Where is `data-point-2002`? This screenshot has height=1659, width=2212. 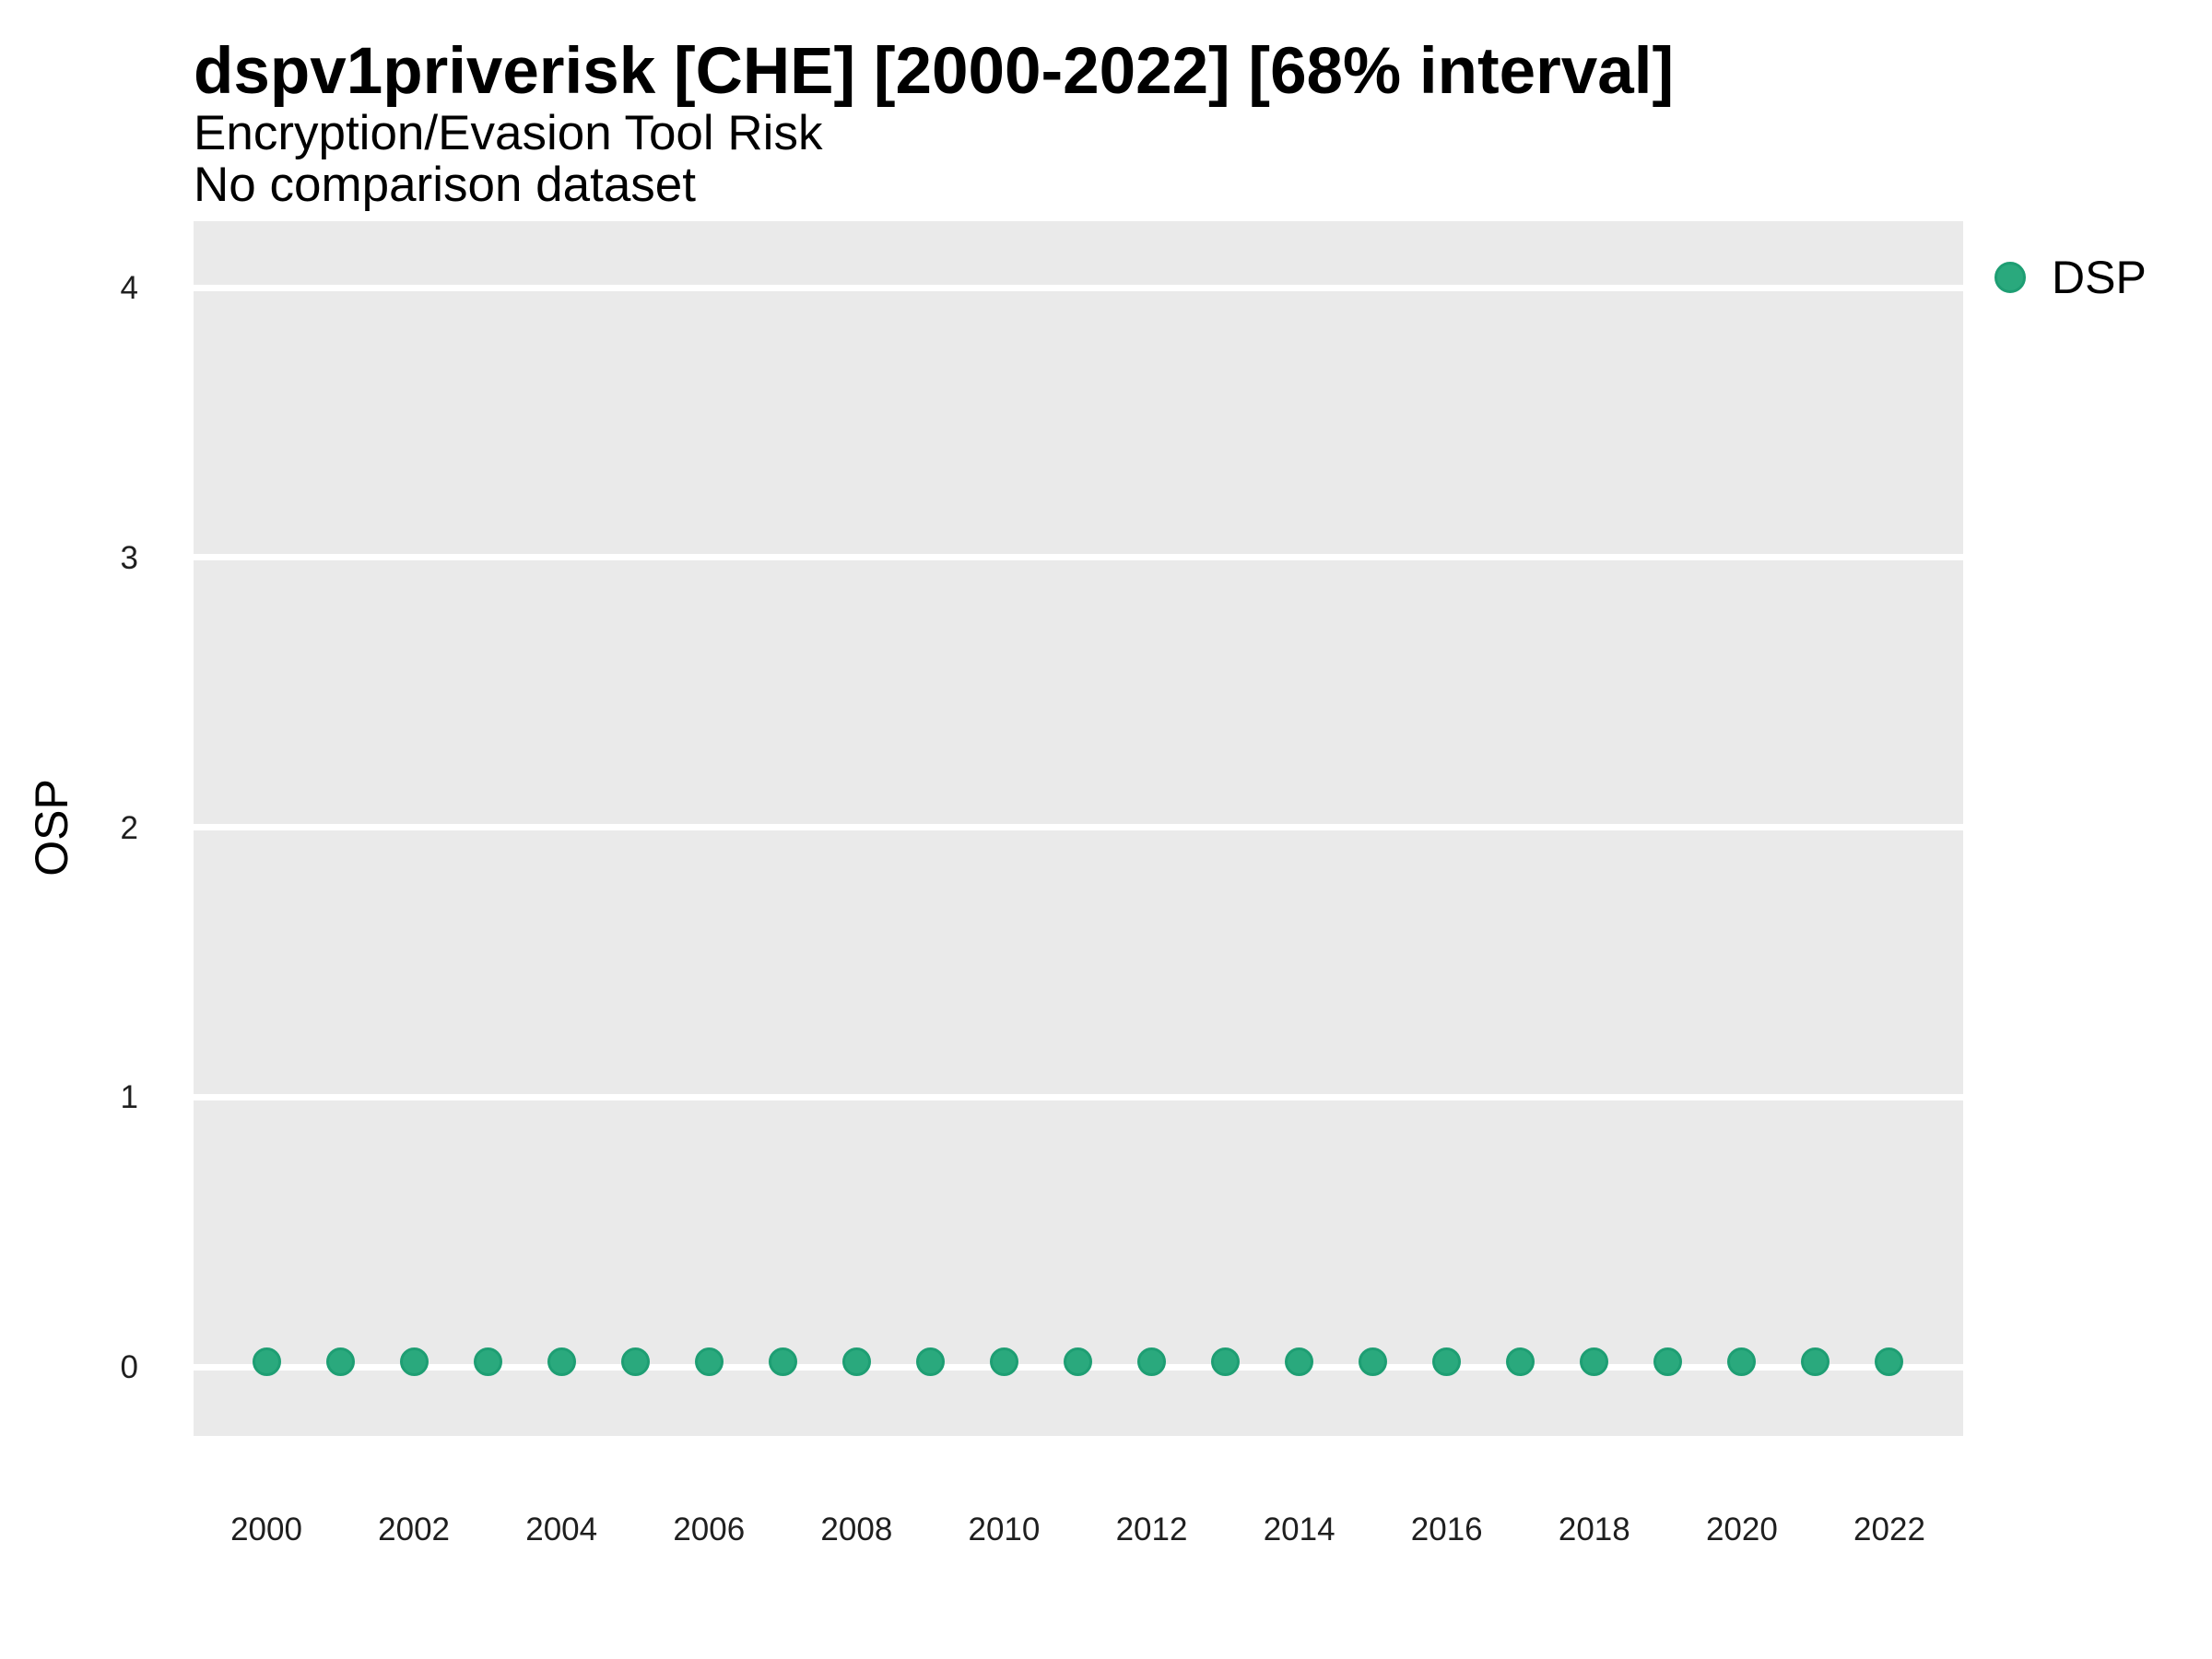 data-point-2002 is located at coordinates (414, 1361).